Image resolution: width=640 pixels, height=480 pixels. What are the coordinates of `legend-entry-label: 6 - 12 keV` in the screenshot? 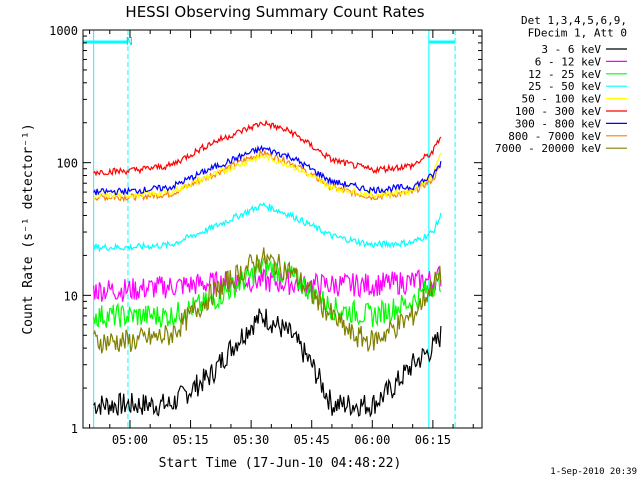 It's located at (568, 61).